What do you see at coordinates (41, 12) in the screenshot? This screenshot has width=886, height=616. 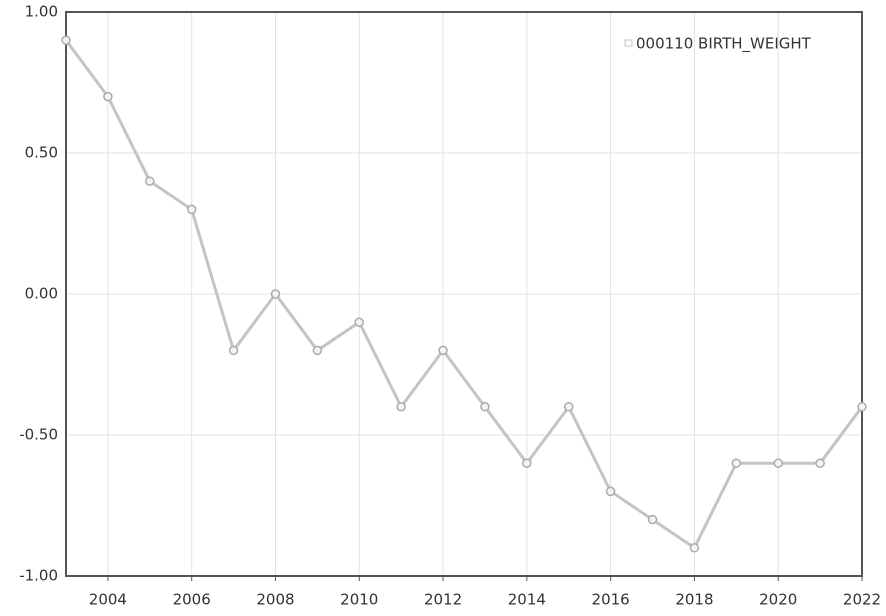 I see `y-tick-label: 1.00` at bounding box center [41, 12].